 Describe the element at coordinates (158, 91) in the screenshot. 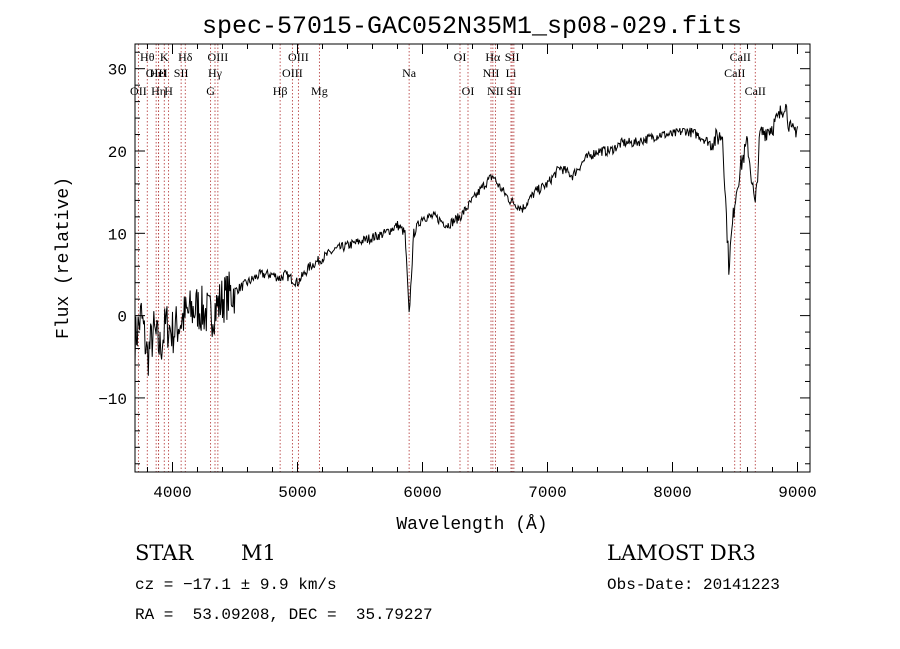

I see `line-marker-label: Hη` at that location.